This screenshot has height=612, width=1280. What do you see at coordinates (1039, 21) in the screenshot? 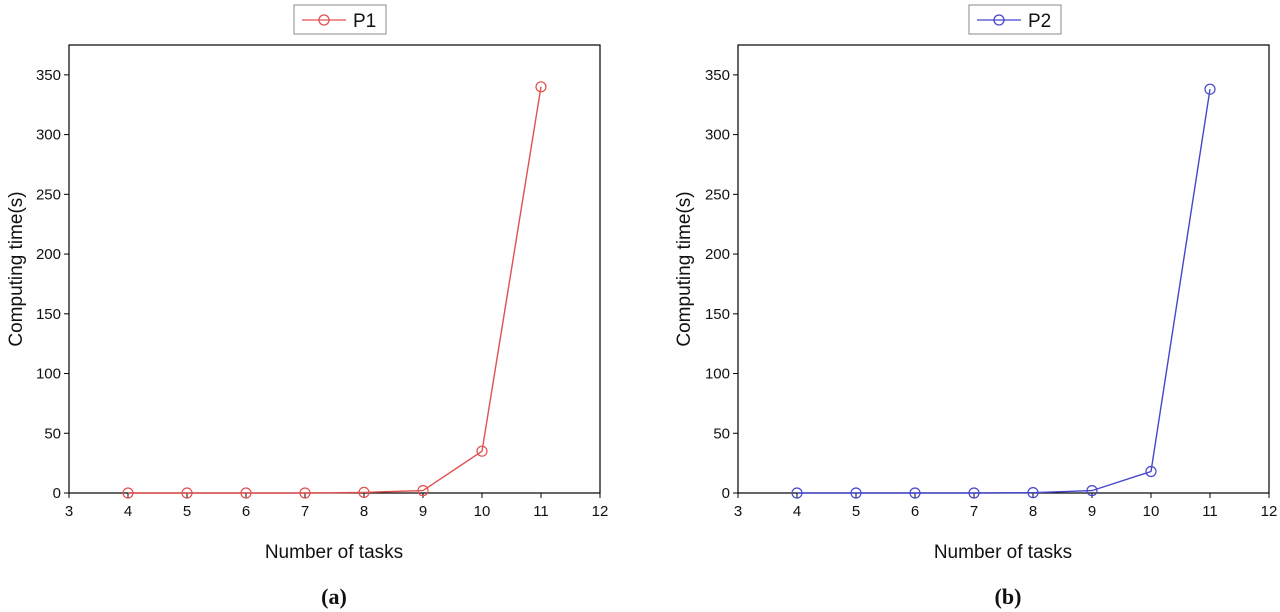
I see `legend-label: P2` at bounding box center [1039, 21].